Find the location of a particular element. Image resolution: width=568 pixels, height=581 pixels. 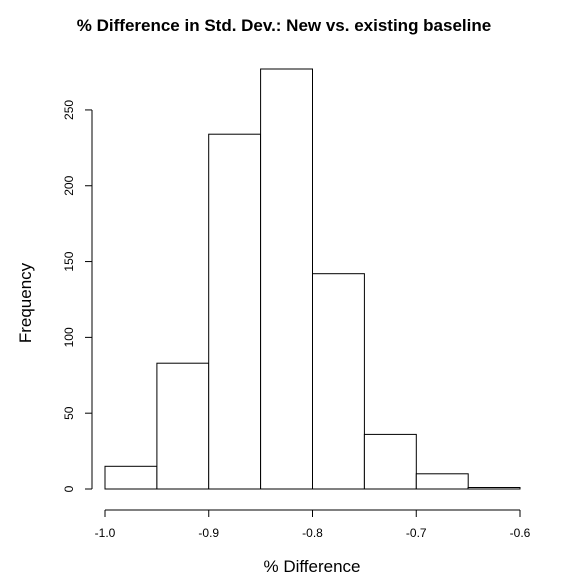

y-tick-label: 150 is located at coordinates (69, 261).